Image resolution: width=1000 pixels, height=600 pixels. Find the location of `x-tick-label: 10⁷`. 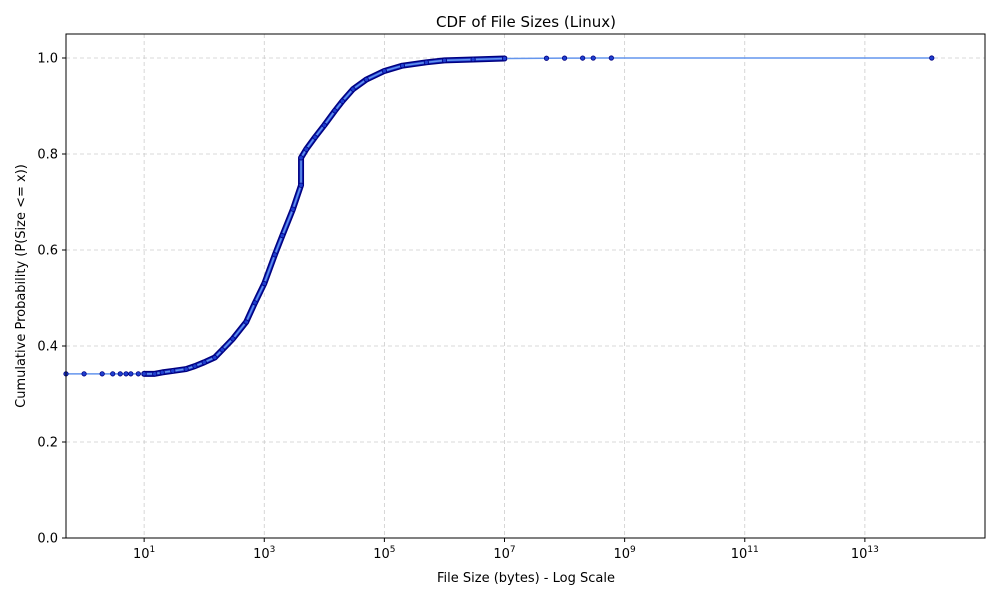

x-tick-label: 10⁷ is located at coordinates (504, 553).